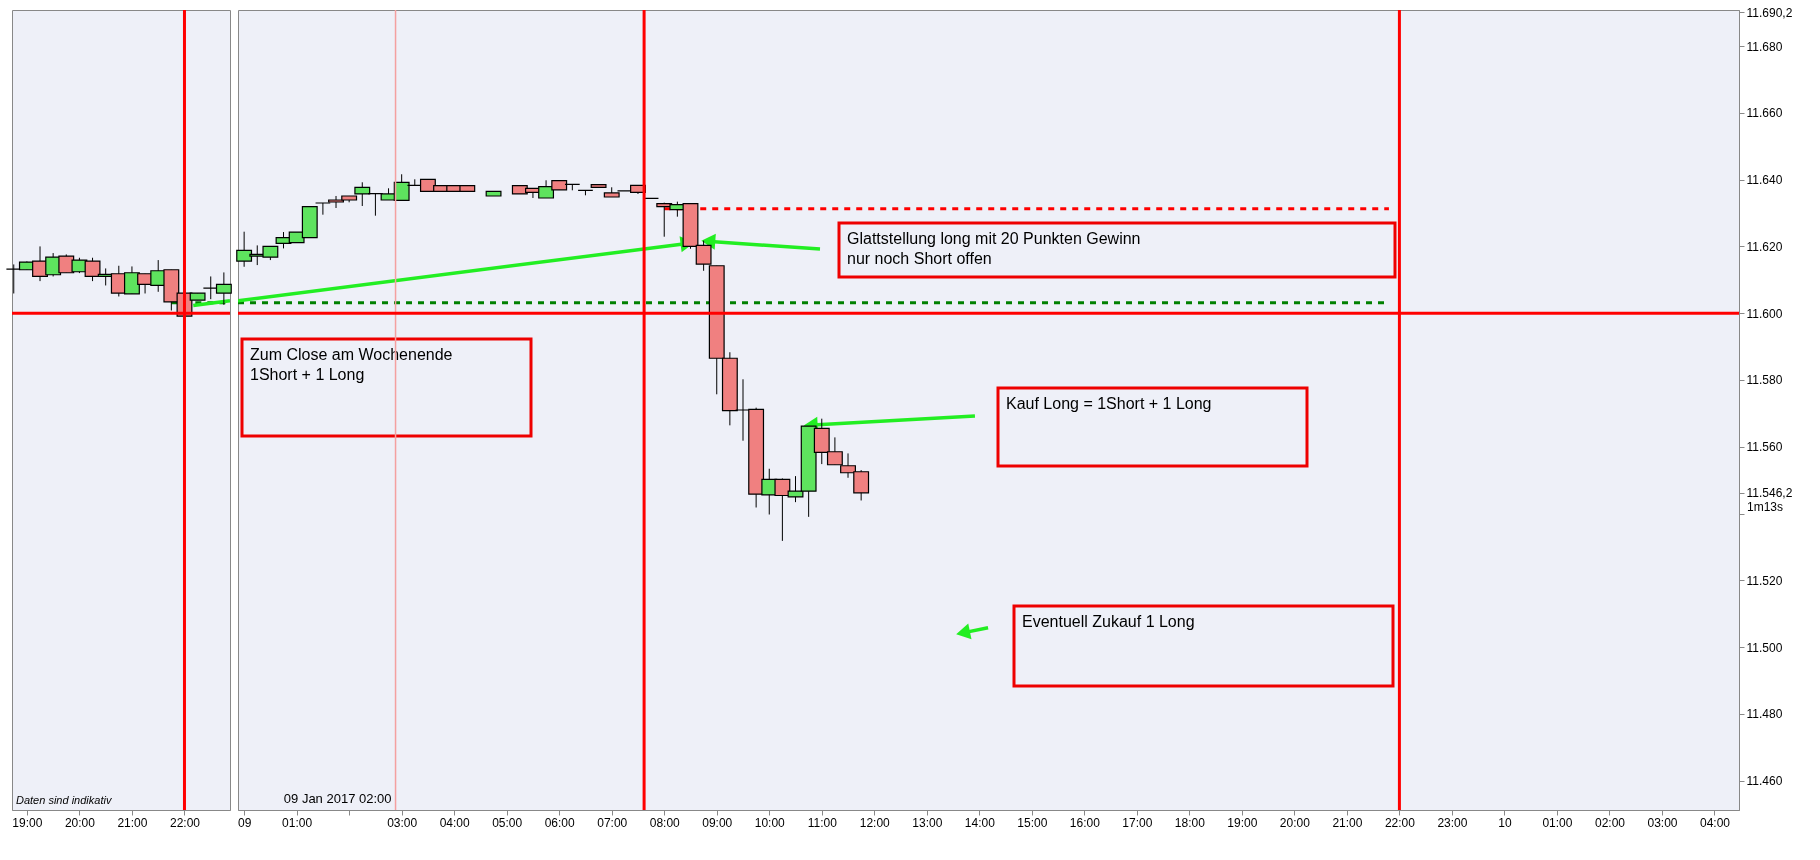 The height and width of the screenshot is (860, 1820). Describe the element at coordinates (64, 800) in the screenshot. I see `annotation: Daten sind indikativ` at that location.